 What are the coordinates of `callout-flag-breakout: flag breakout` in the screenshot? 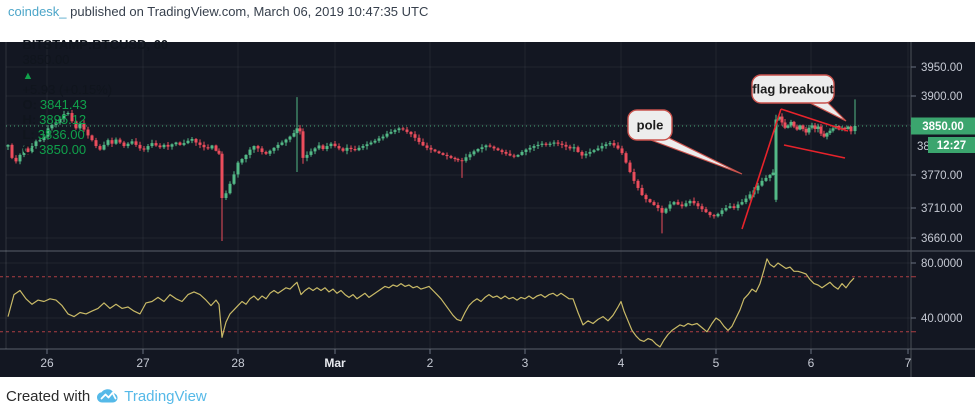 It's located at (799, 98).